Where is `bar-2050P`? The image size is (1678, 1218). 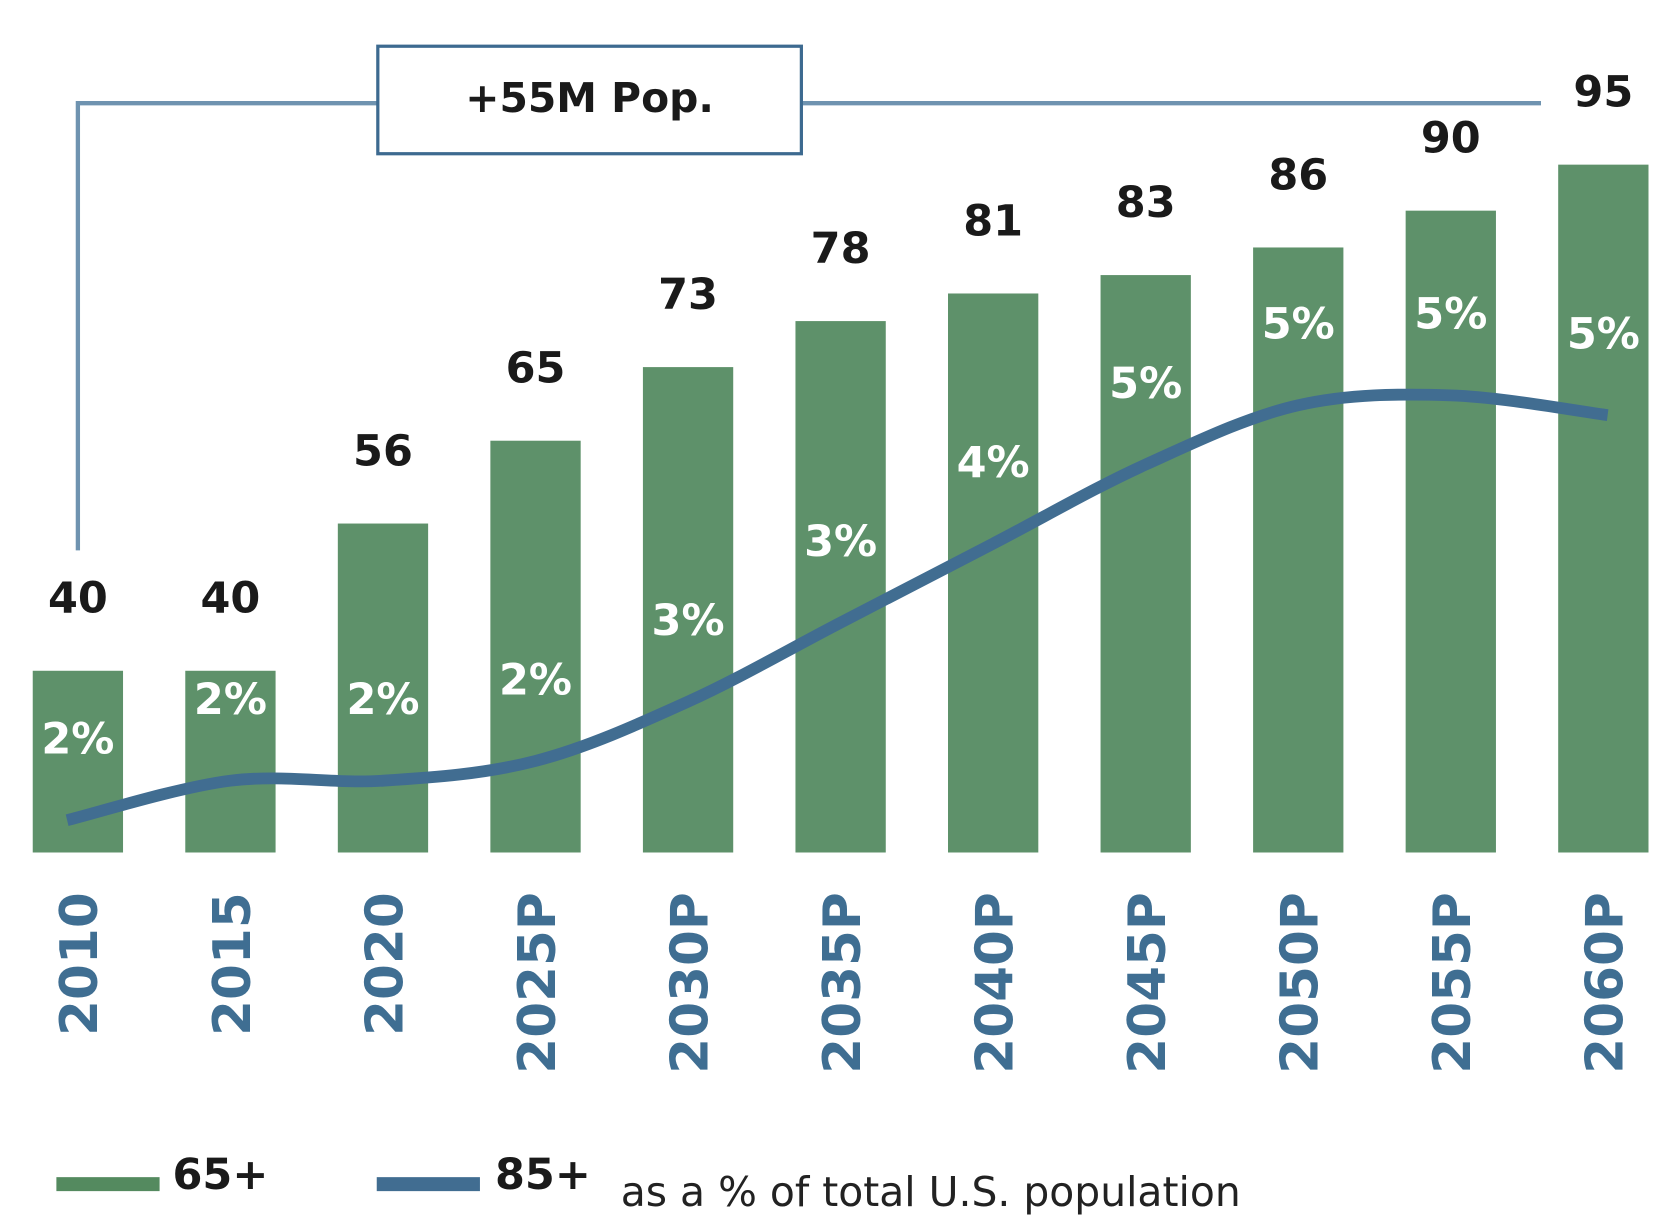 bar-2050P is located at coordinates (1298, 550).